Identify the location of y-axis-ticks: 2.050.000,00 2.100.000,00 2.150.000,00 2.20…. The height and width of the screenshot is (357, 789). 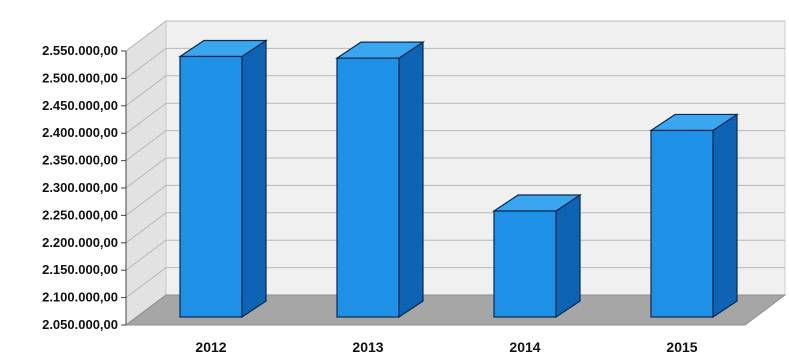
(84, 187).